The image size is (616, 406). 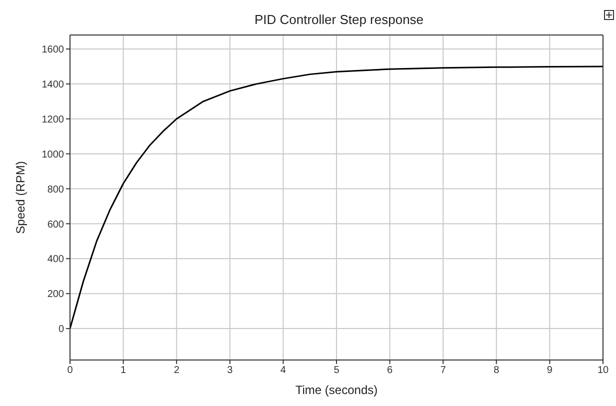 I want to click on y-tick-label: 400, so click(x=55, y=260).